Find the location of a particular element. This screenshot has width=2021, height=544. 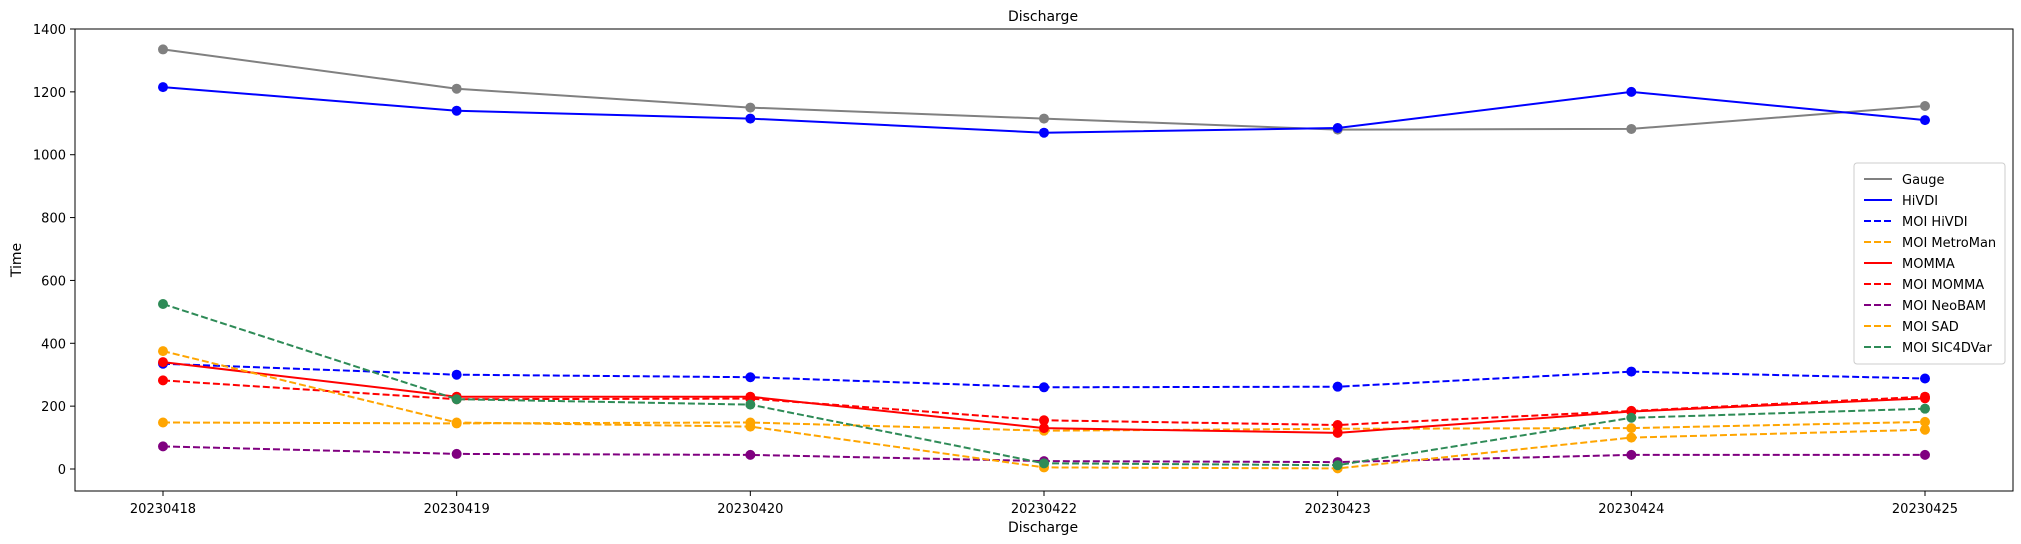

x-axis-label: Discharge is located at coordinates (1043, 528).